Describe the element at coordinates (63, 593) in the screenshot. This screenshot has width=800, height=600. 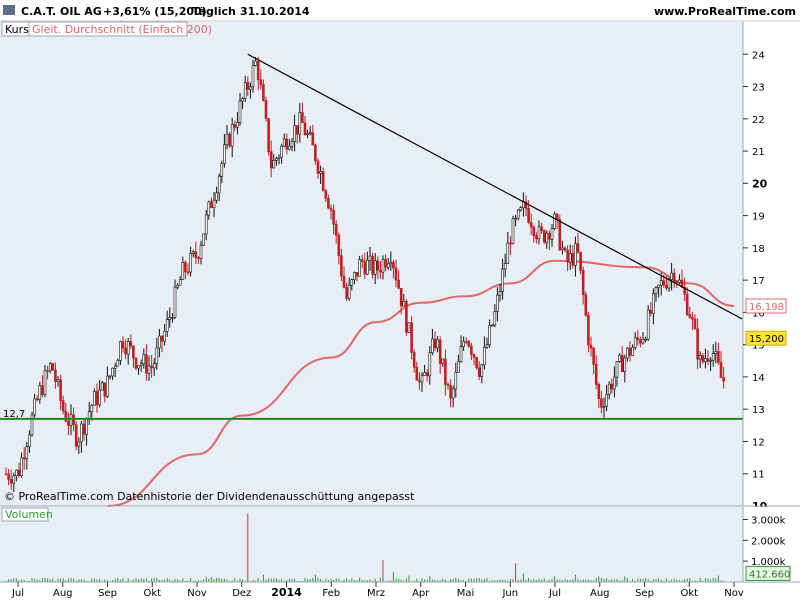
I see `time-tick-label: Aug` at that location.